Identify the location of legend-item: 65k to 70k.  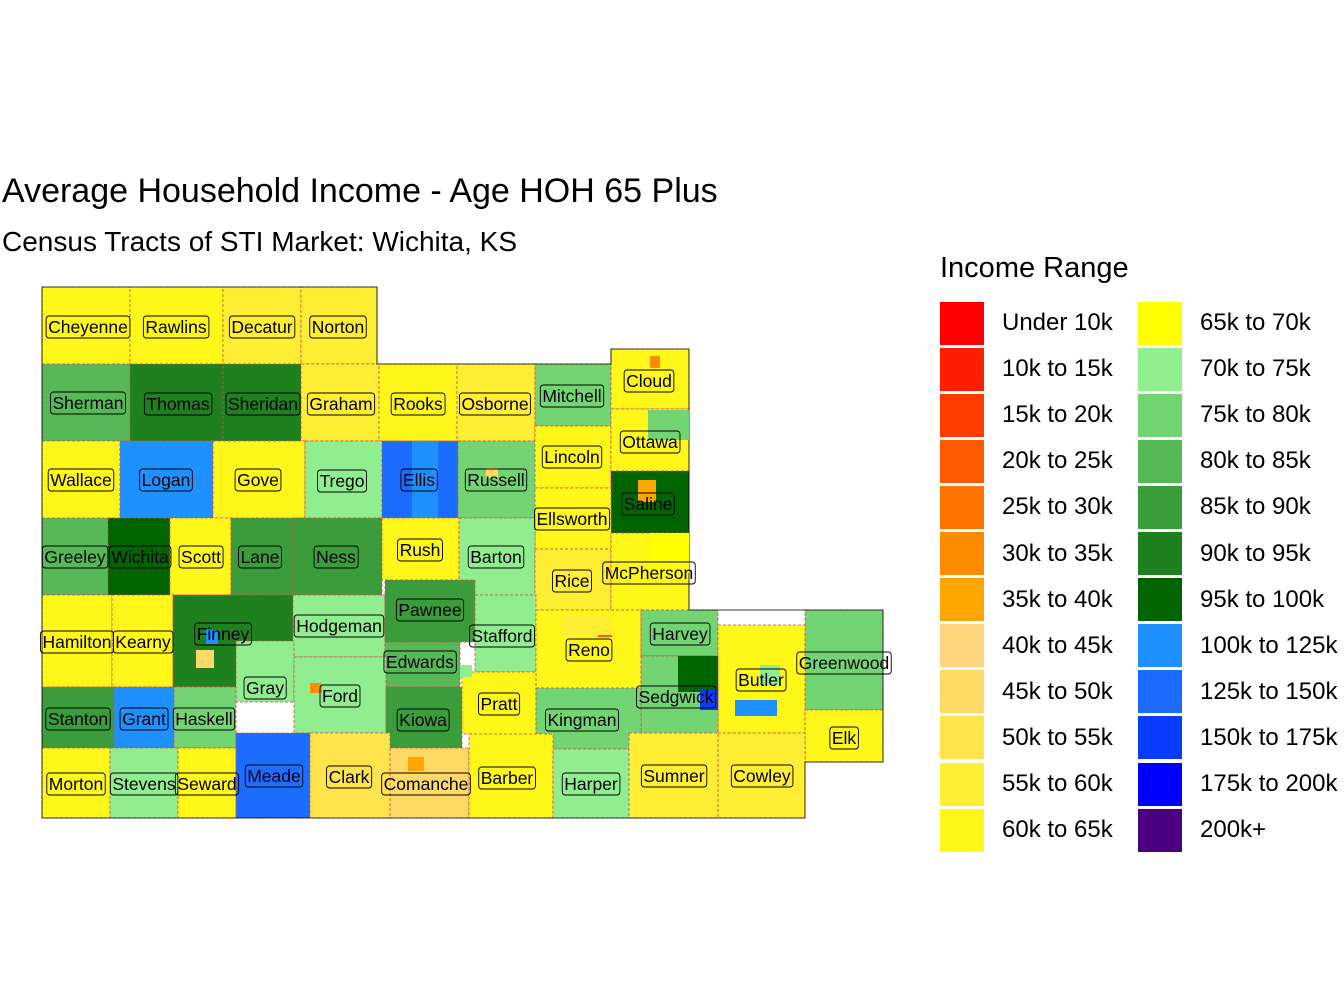
(1224, 323).